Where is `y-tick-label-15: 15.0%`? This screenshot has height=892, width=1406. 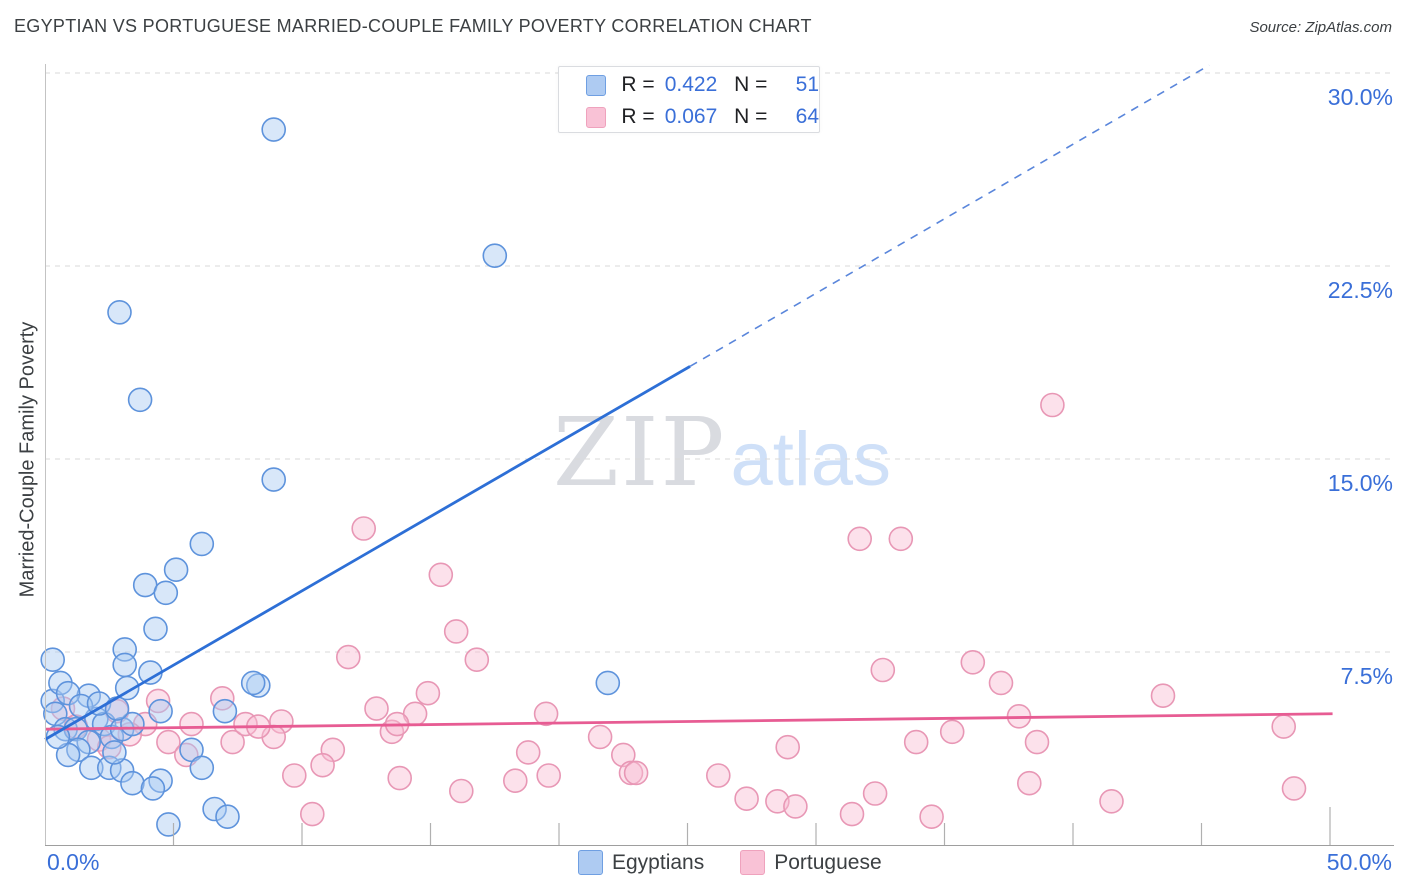
y-tick-label-15: 15.0% is located at coordinates (1360, 483).